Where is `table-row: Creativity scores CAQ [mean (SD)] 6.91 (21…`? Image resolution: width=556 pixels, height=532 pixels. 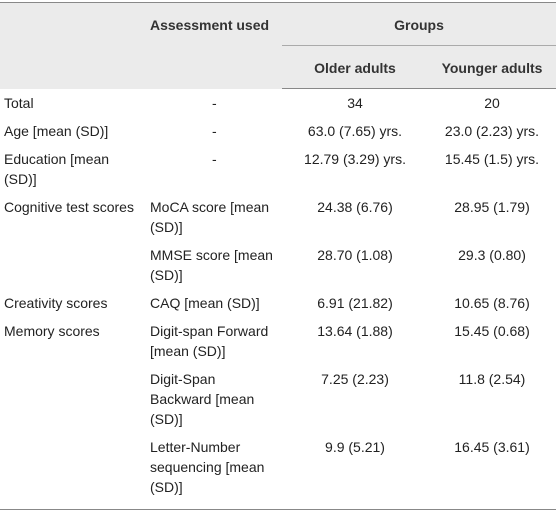 table-row: Creativity scores CAQ [mean (SD)] 6.91 (21… is located at coordinates (278, 303).